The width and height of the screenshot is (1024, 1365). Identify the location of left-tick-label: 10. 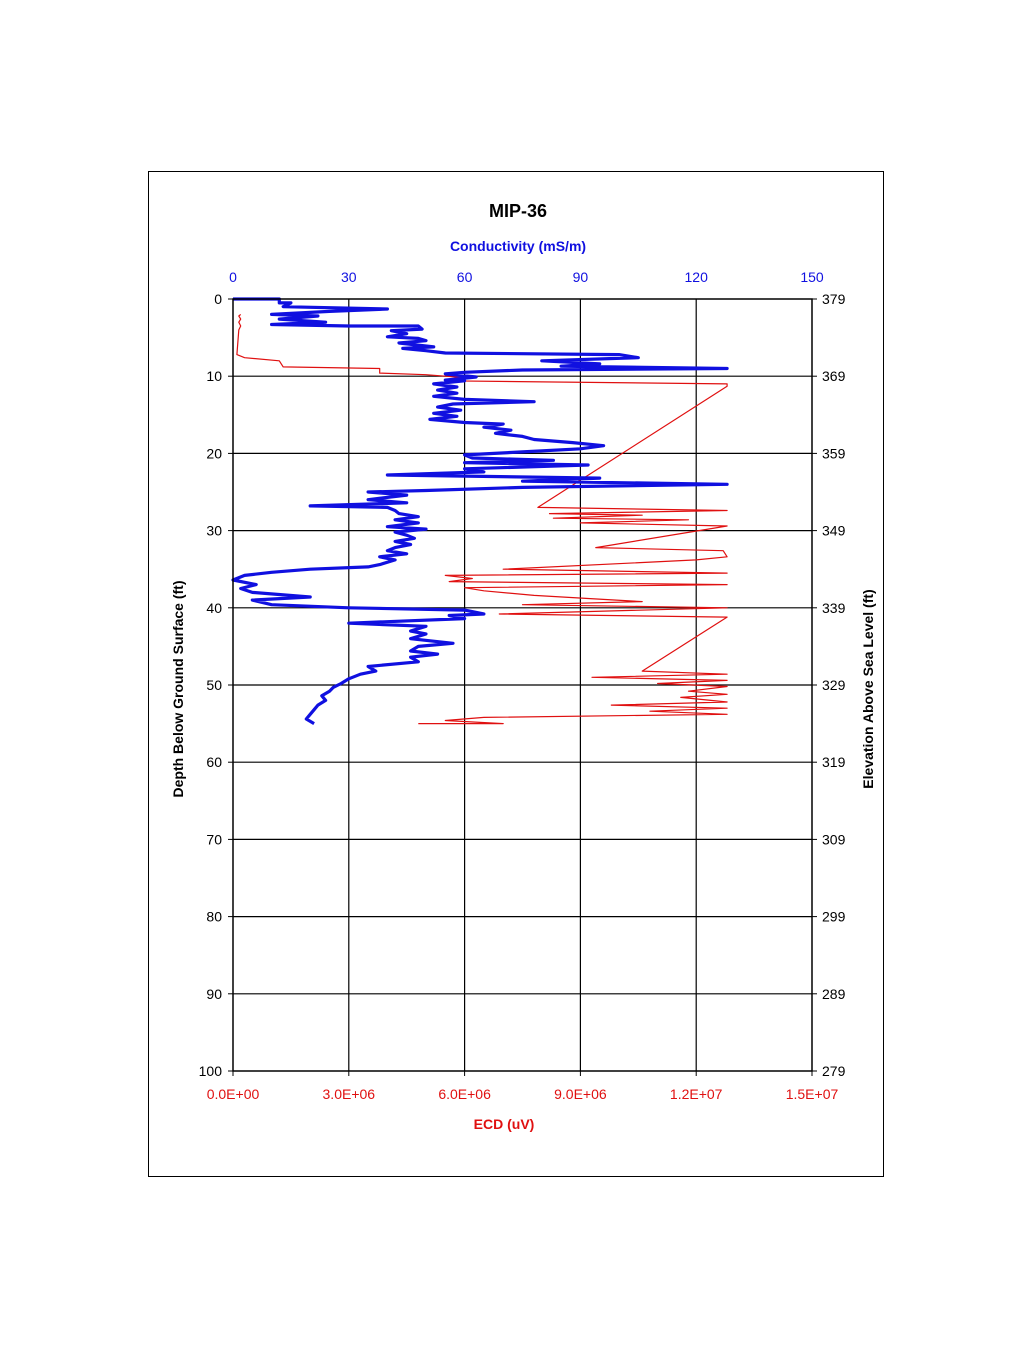
(214, 376).